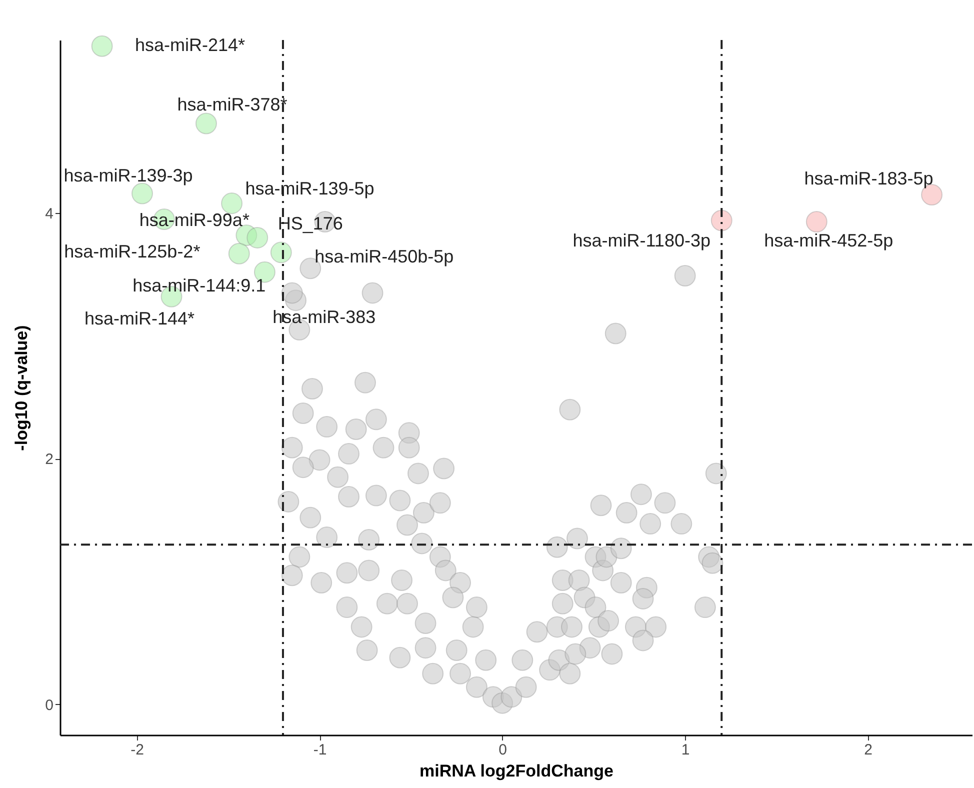 The height and width of the screenshot is (788, 974). I want to click on x-tick-label: 0, so click(502, 750).